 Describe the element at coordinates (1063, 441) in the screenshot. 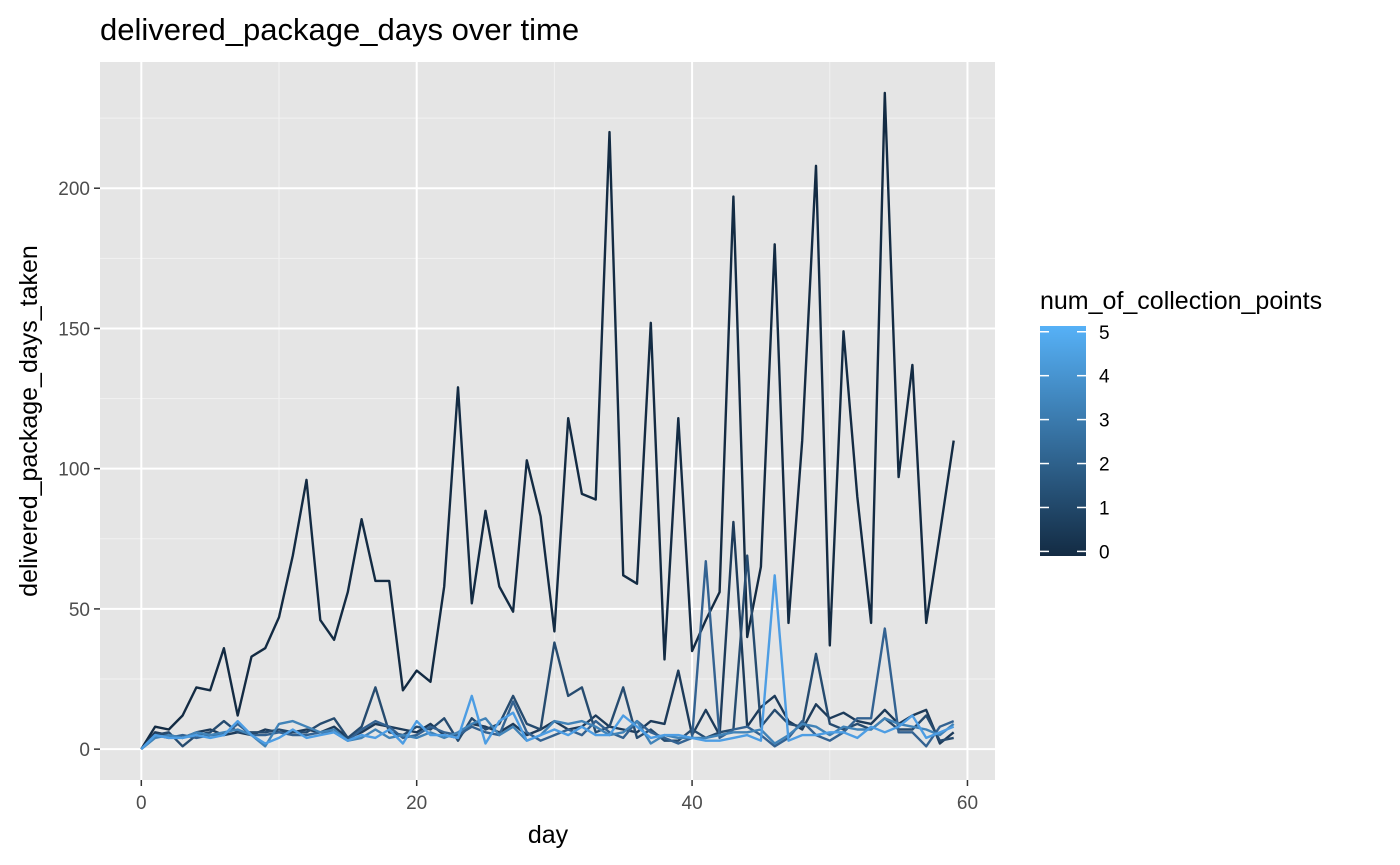

I see `legend-colorbar` at that location.